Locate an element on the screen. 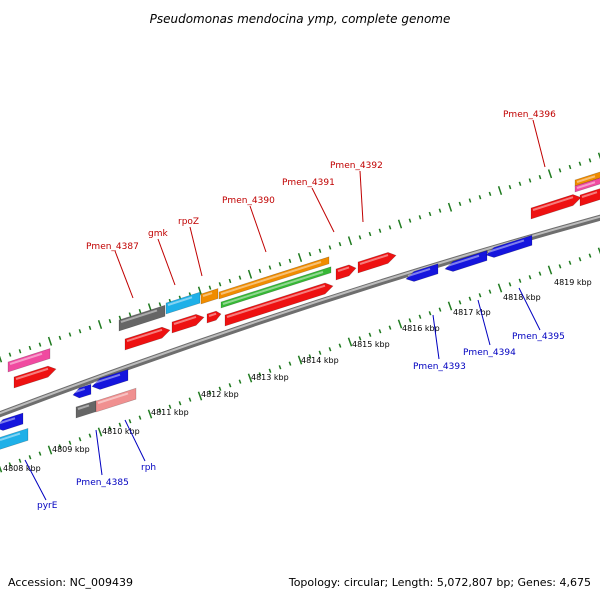 Image resolution: width=600 pixels, height=600 pixels. gene-red-rpoz is located at coordinates (214, 317).